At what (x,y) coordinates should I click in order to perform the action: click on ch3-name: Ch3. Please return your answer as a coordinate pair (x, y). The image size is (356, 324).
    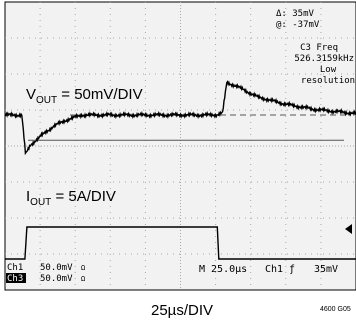
    Looking at the image, I should click on (15, 279).